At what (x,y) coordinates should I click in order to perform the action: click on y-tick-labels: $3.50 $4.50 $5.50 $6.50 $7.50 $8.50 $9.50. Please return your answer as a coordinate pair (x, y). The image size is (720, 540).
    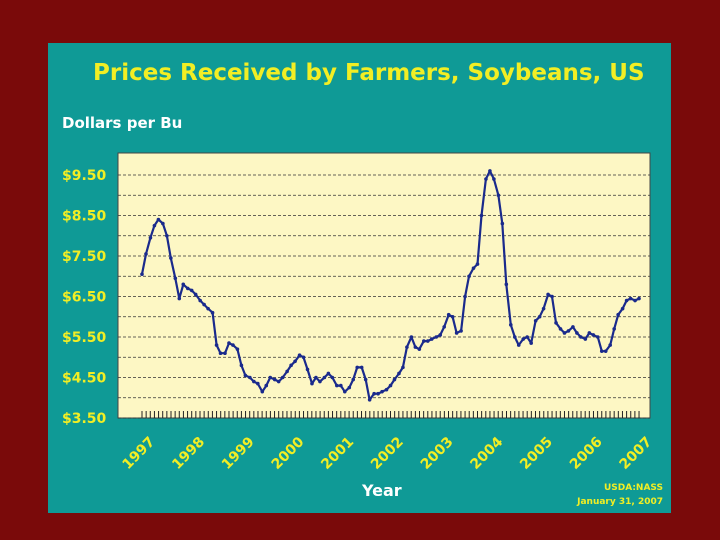
    Looking at the image, I should click on (84, 297).